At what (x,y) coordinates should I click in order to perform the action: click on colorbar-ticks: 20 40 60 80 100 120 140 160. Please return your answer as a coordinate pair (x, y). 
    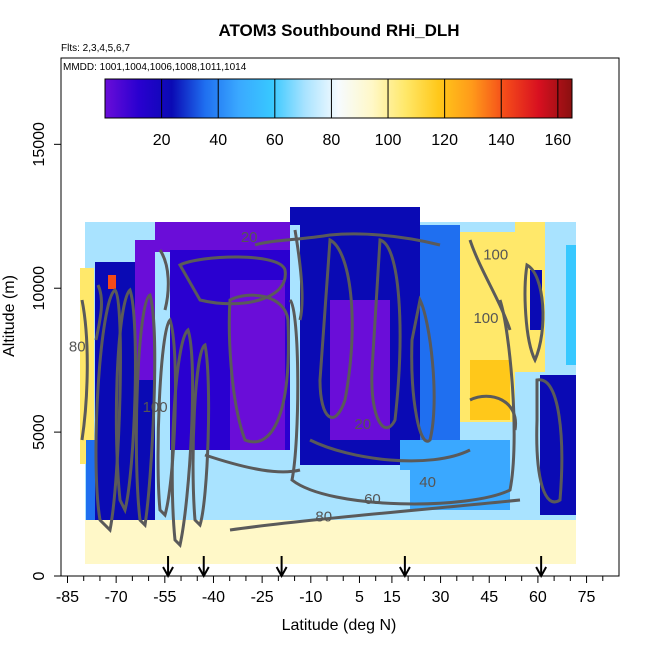
    Looking at the image, I should click on (362, 114).